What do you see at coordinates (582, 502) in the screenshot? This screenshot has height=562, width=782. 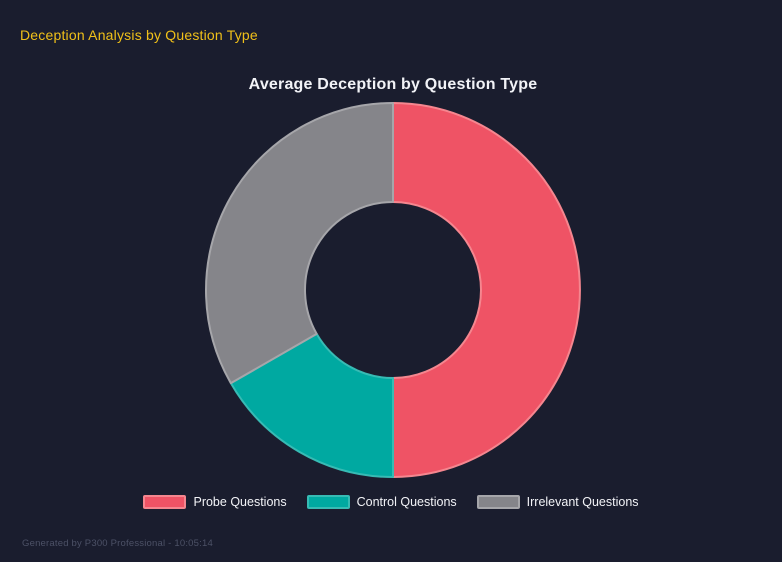 I see `legend-label-irrelevant-questions: Irrelevant Questions` at bounding box center [582, 502].